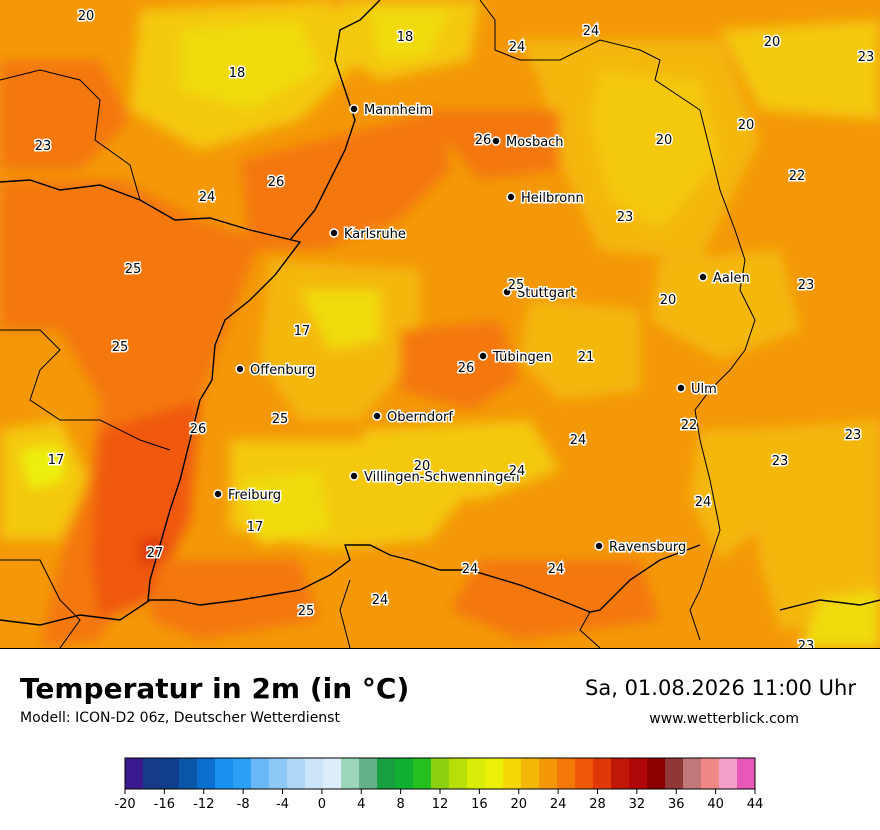  Describe the element at coordinates (282, 804) in the screenshot. I see `legend-tick-label: -4` at that location.